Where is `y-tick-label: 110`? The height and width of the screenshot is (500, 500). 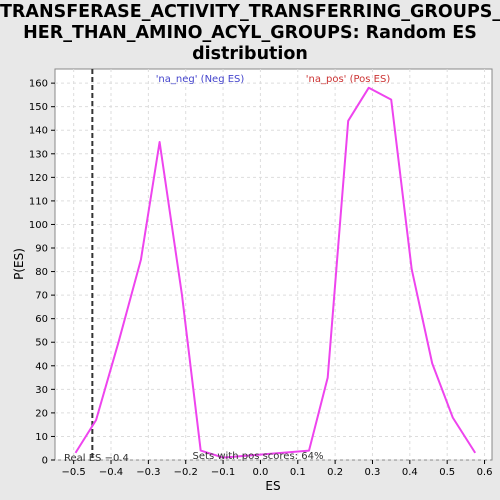
y-tick-label: 110 is located at coordinates (38, 201).